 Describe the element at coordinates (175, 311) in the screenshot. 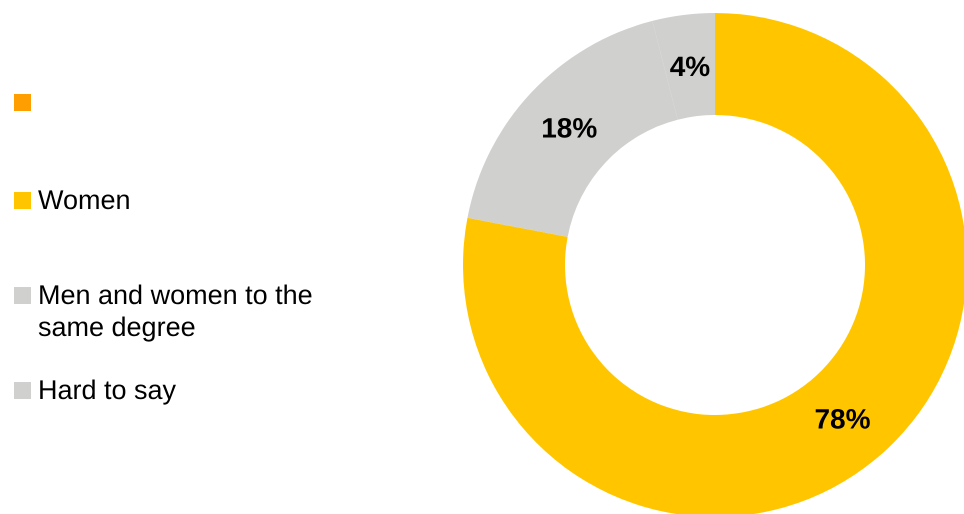

I see `legend-label: Men and women to the same degree` at that location.